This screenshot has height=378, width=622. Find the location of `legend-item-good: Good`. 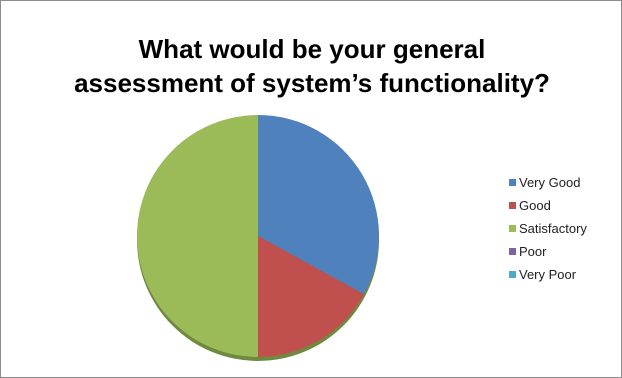

legend-item-good: Good is located at coordinates (548, 205).